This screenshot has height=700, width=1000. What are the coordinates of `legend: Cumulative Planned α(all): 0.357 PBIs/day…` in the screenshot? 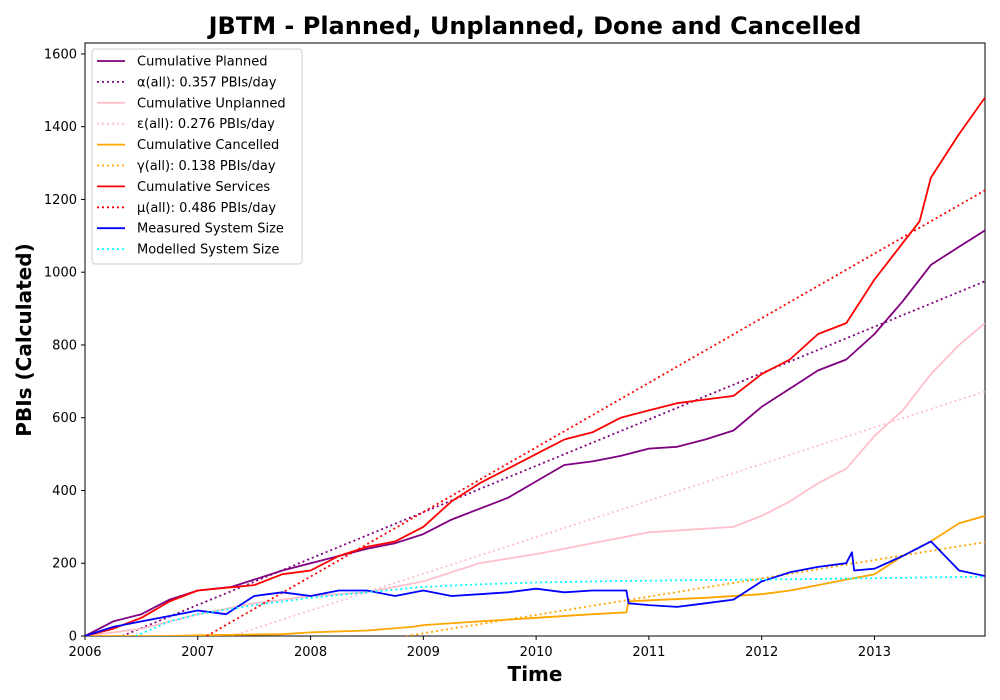 It's located at (197, 156).